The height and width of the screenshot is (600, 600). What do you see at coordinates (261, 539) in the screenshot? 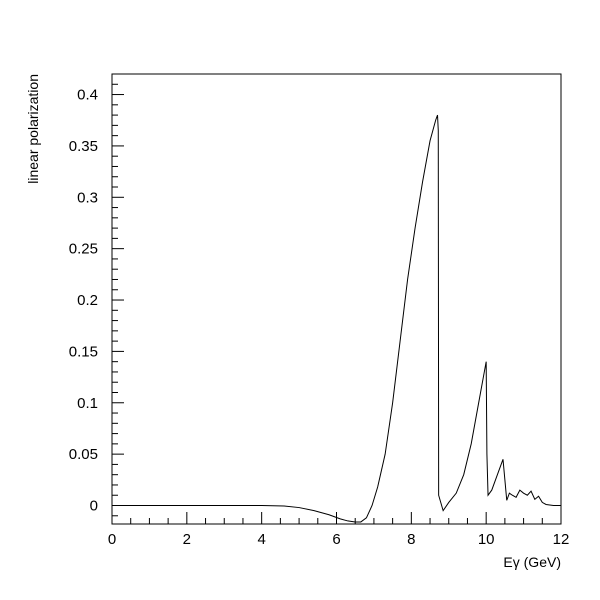
I see `x-tick-label: 4` at bounding box center [261, 539].